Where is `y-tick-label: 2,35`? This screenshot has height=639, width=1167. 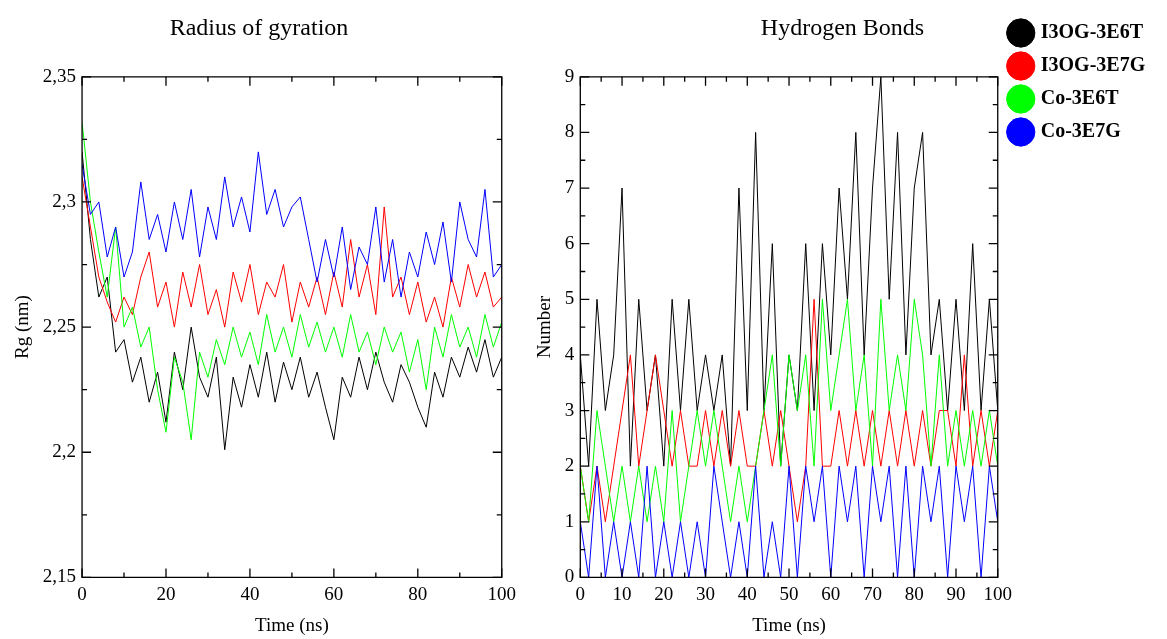 y-tick-label: 2,35 is located at coordinates (59, 75).